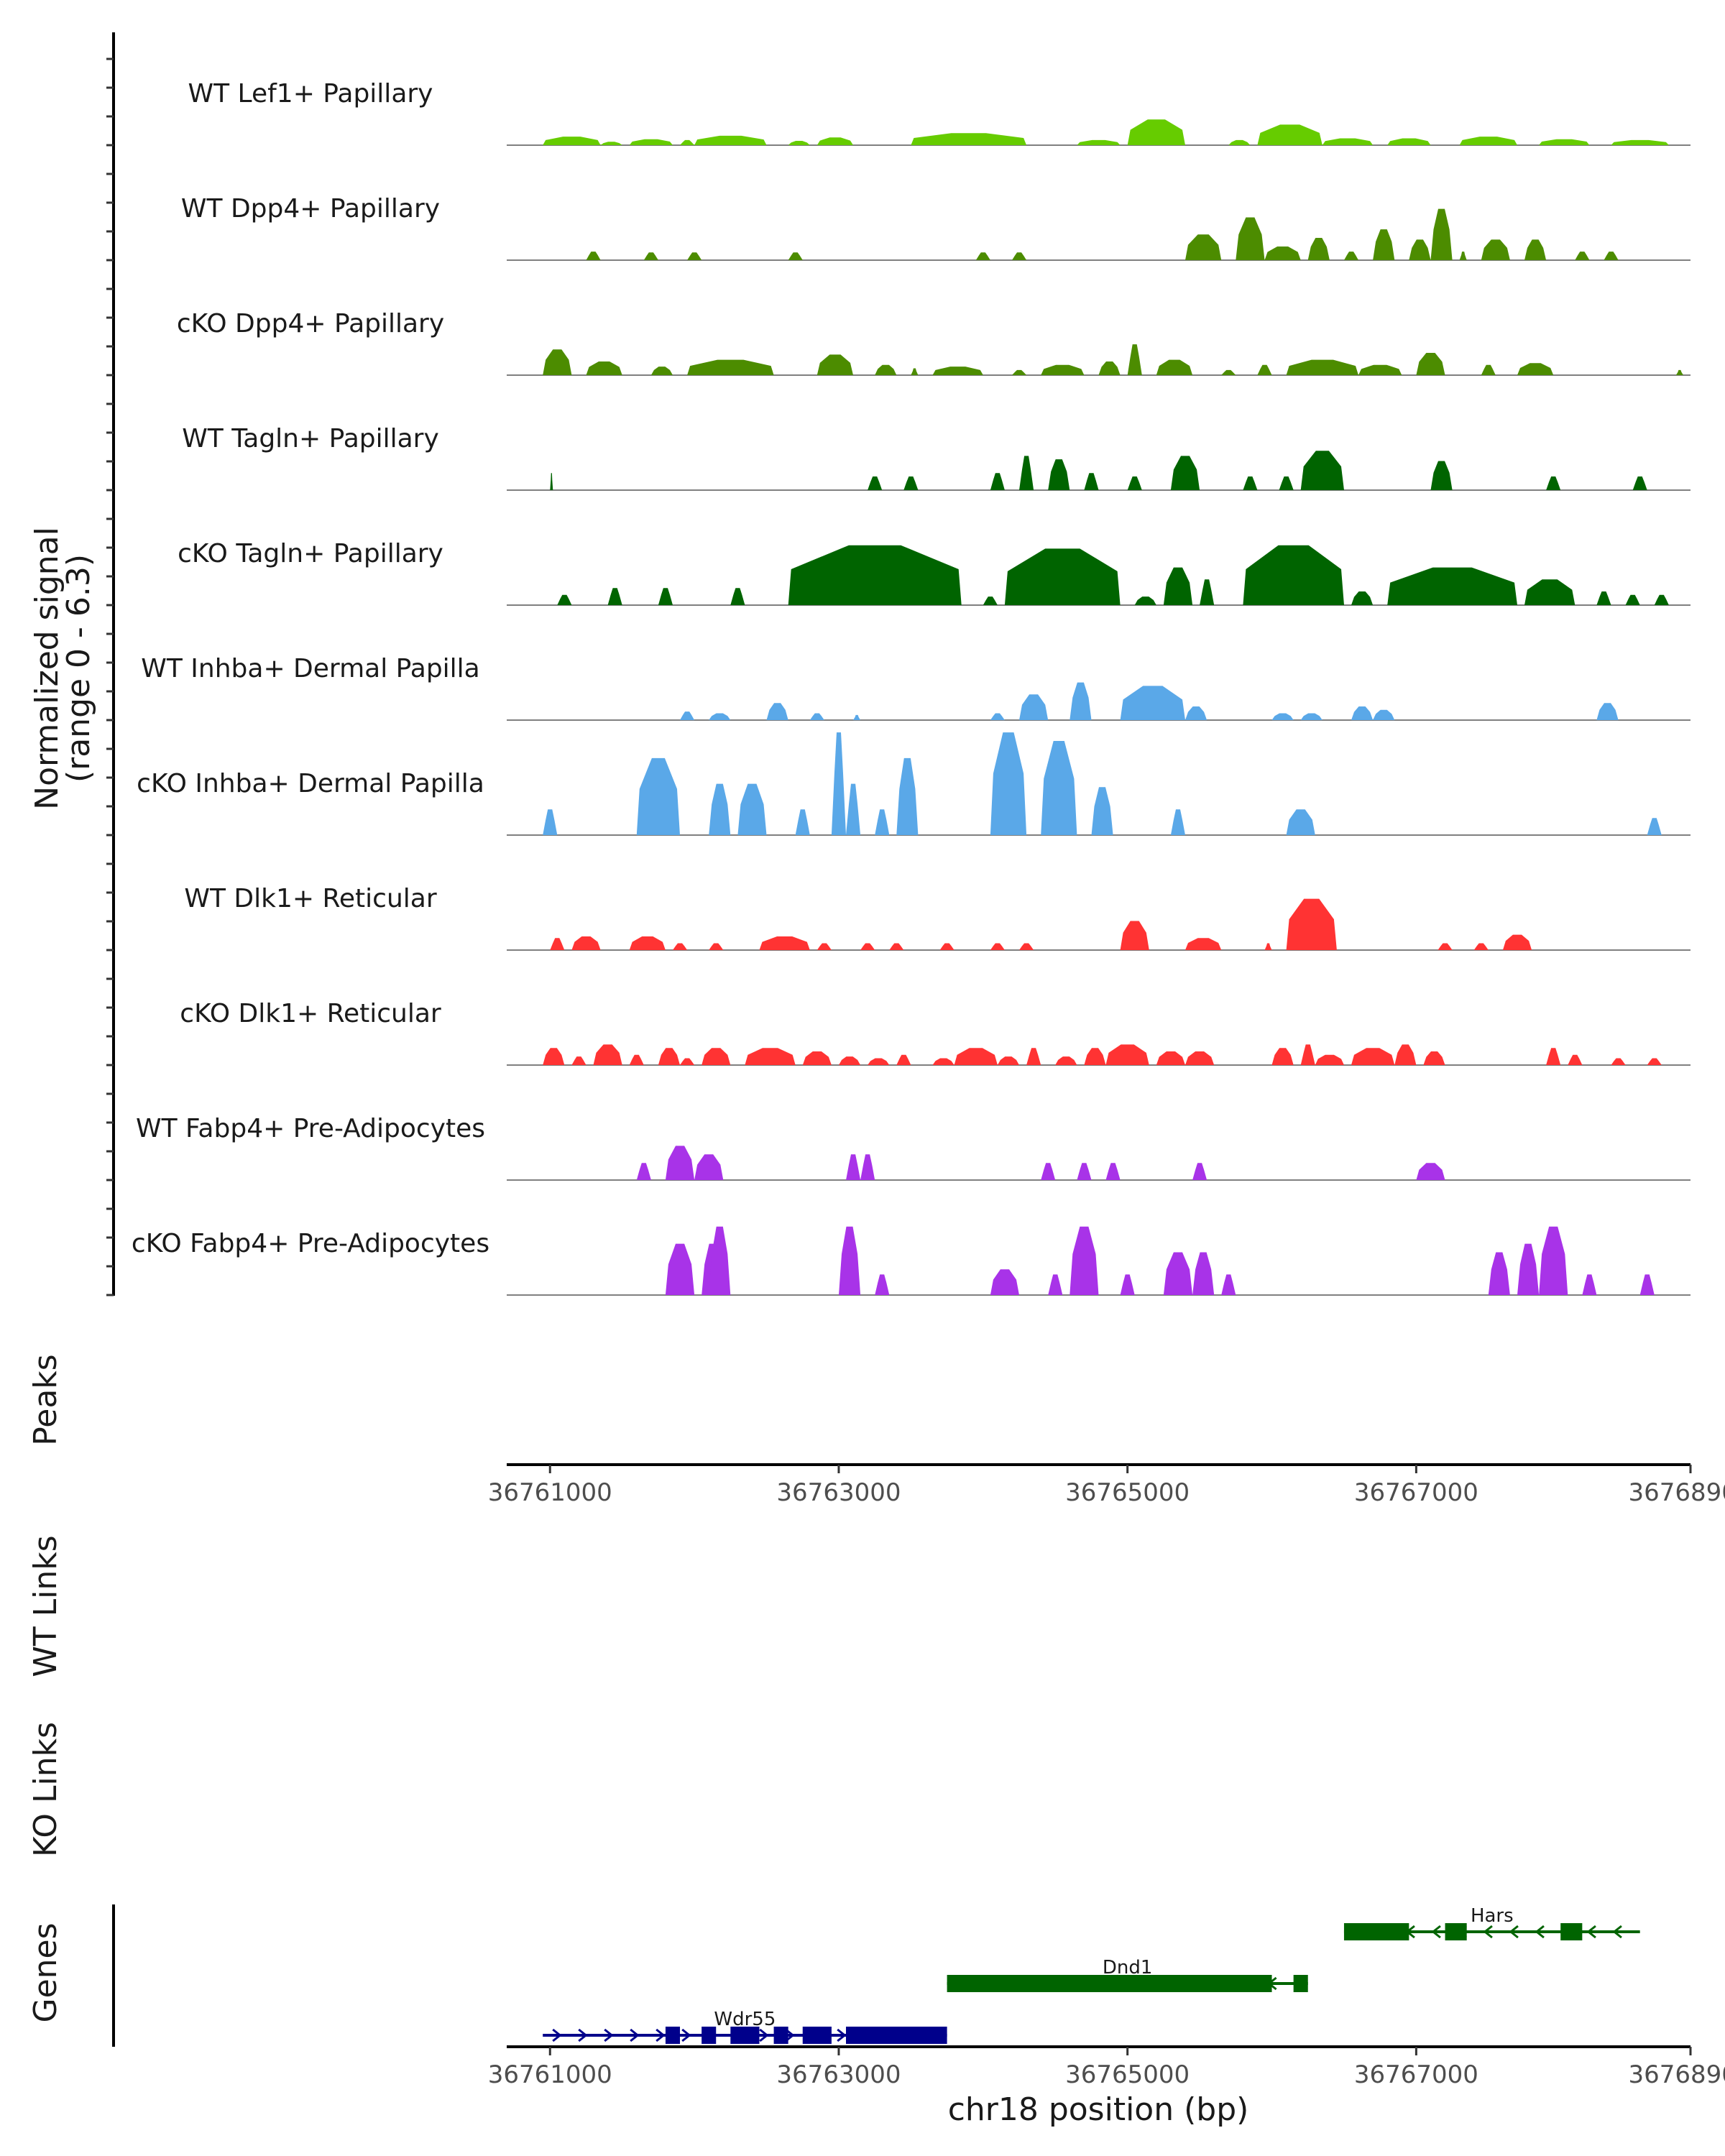 This screenshot has width=1725, height=2156. What do you see at coordinates (935, 1033) in the screenshot?
I see `track-8: cKO Dlk1+ Reticular` at bounding box center [935, 1033].